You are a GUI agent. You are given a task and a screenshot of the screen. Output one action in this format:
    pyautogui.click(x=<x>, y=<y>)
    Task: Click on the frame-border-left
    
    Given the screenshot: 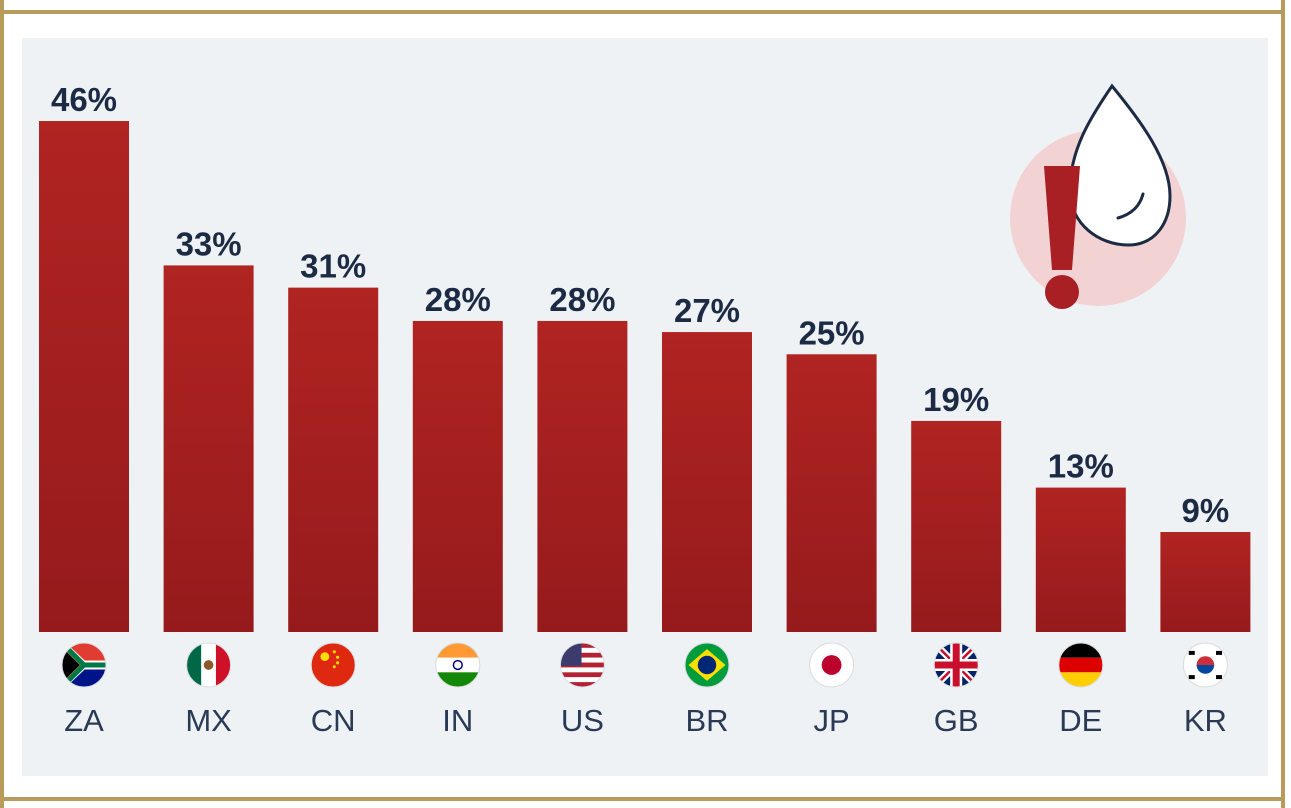 What is the action you would take?
    pyautogui.click(x=2, y=404)
    